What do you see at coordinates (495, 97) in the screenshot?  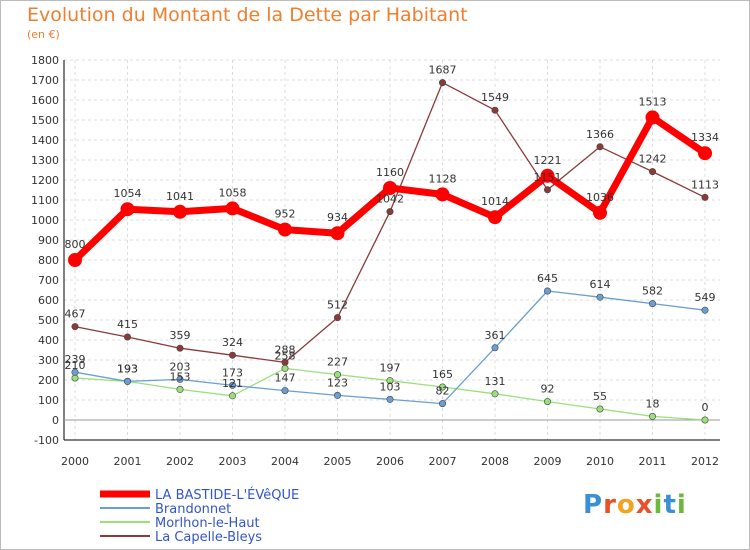 I see `data-label: 1549` at bounding box center [495, 97].